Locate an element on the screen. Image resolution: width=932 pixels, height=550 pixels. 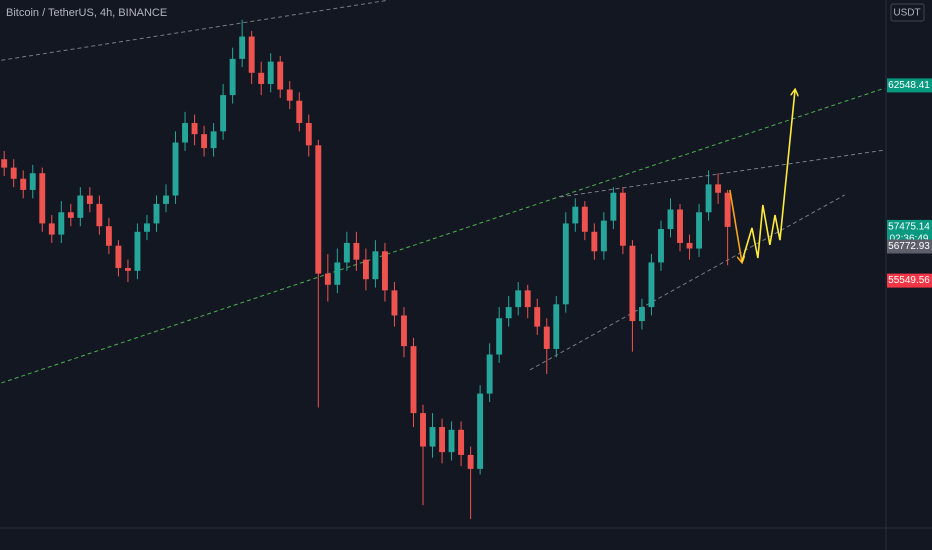
currency: USDT is located at coordinates (906, 13).